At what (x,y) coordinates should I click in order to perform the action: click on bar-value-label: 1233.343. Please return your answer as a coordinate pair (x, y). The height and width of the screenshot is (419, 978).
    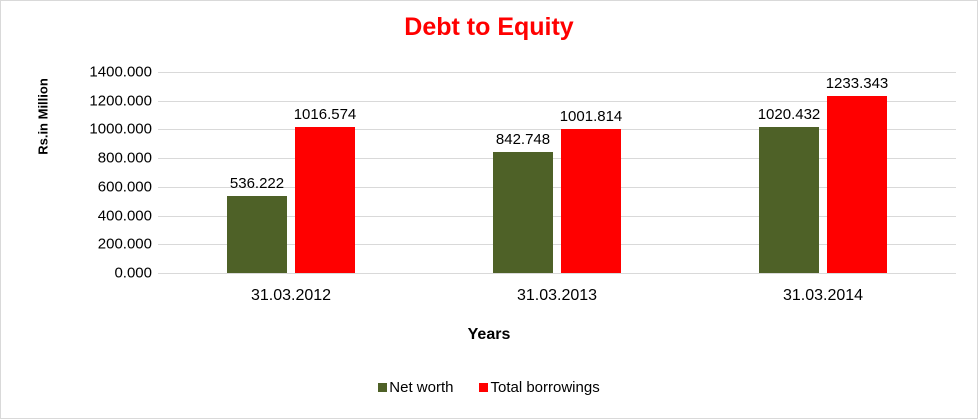
    Looking at the image, I should click on (857, 83).